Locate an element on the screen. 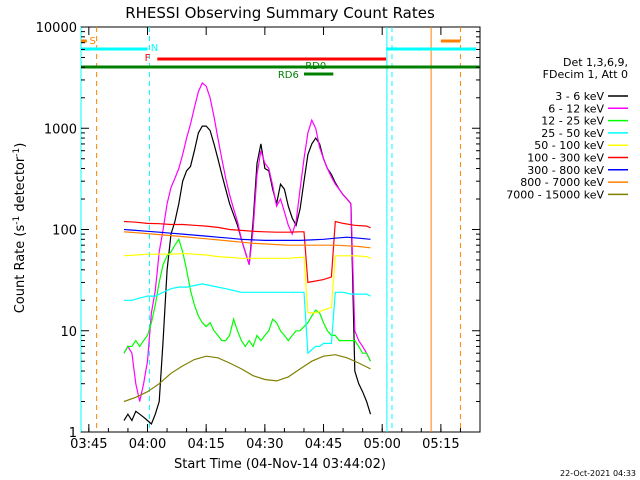 The height and width of the screenshot is (480, 640). x-tick-label: 05:00 is located at coordinates (381, 444).